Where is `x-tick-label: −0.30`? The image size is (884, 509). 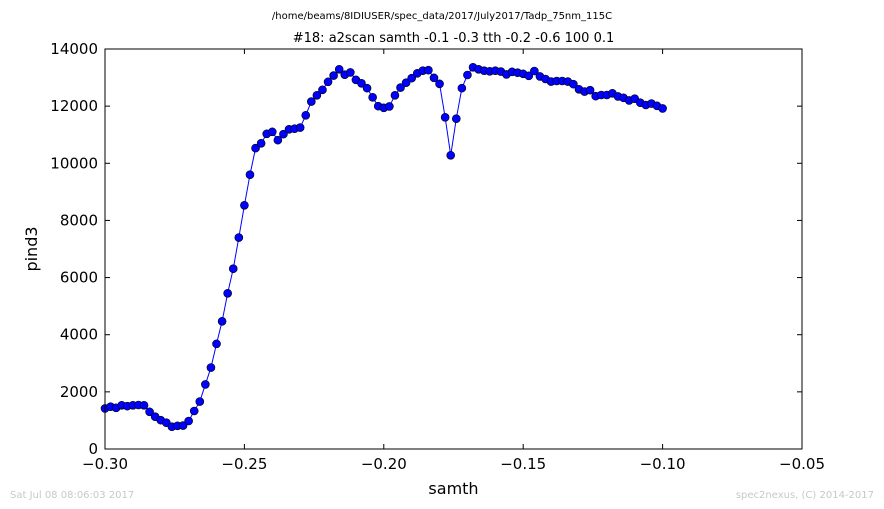 x-tick-label: −0.30 is located at coordinates (105, 464).